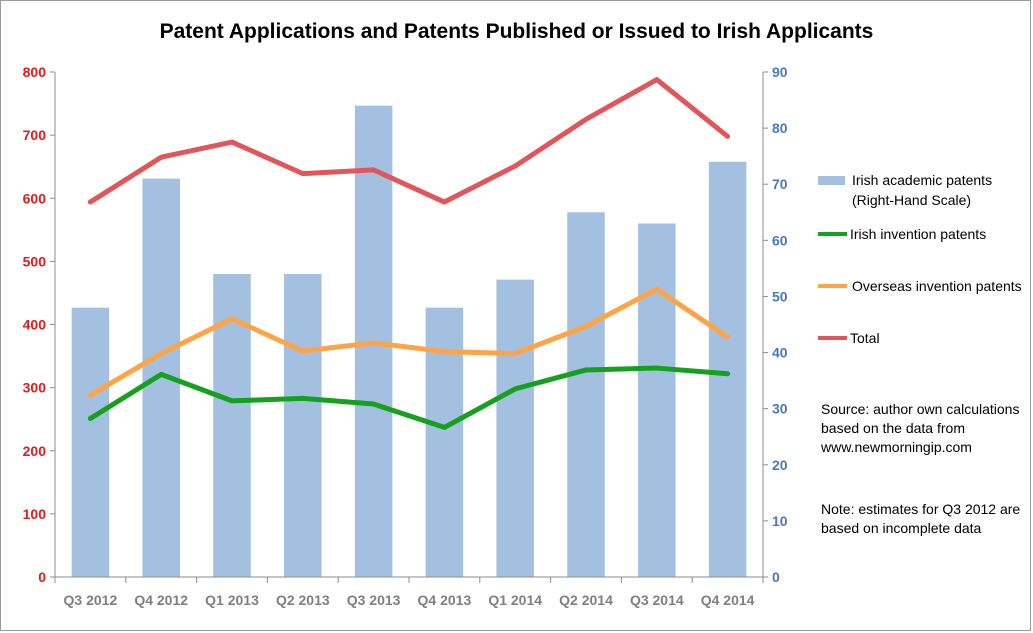 The image size is (1033, 633). What do you see at coordinates (780, 353) in the screenshot?
I see `right-tick-label-40: 40` at bounding box center [780, 353].